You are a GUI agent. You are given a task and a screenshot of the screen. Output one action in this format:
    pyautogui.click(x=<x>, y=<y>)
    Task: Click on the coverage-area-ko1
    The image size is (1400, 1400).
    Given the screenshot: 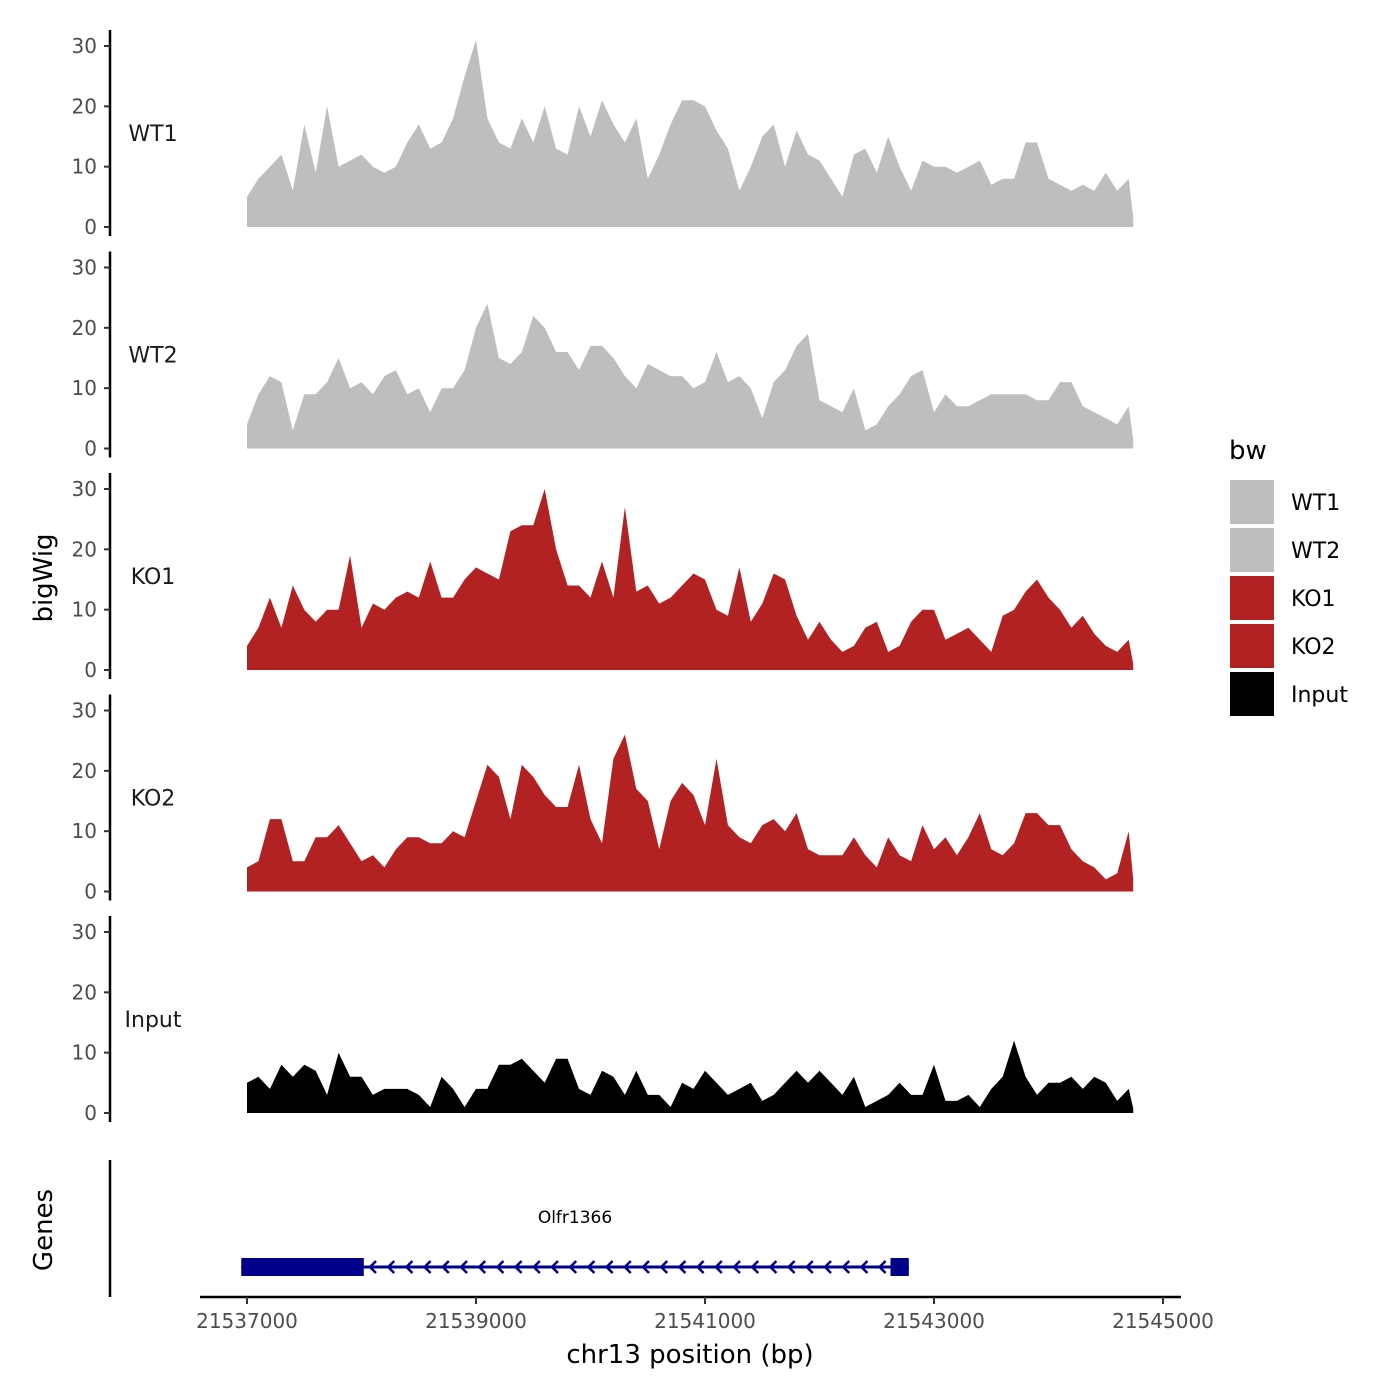 What is the action you would take?
    pyautogui.click(x=690, y=579)
    